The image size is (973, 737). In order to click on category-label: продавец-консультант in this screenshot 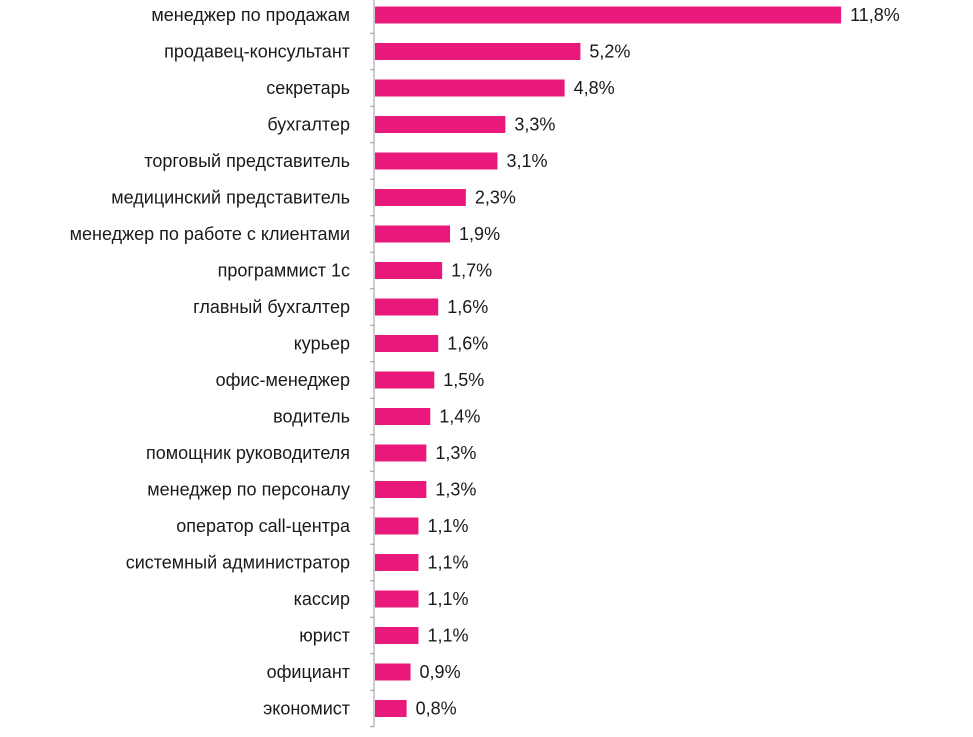, I will do `click(257, 52)`.